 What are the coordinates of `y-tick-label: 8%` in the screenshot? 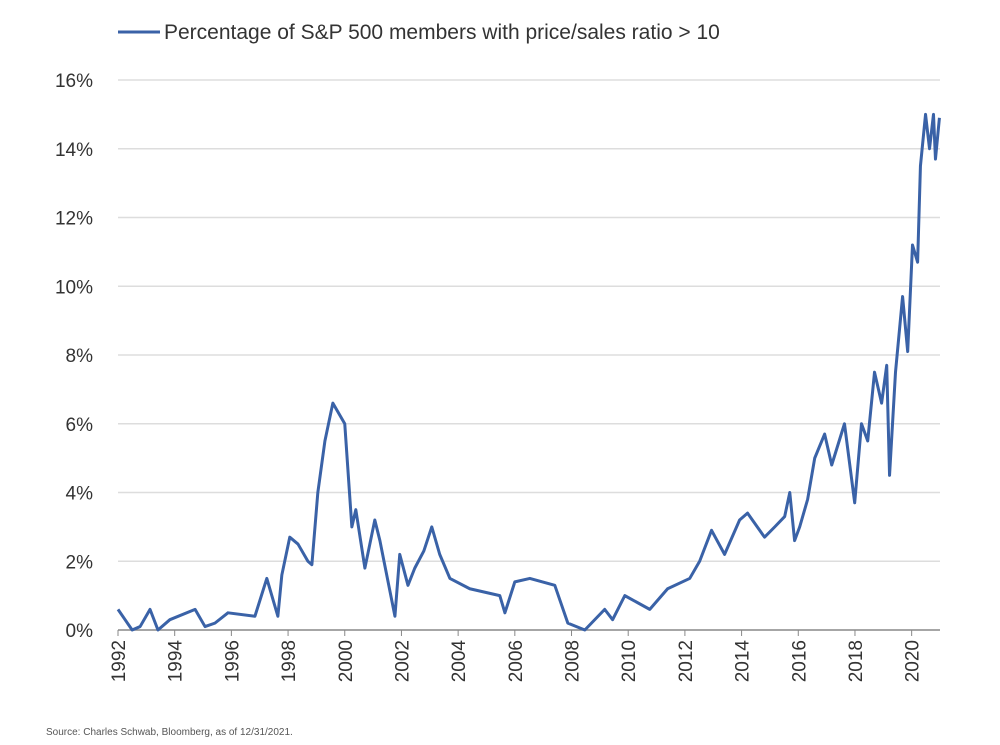 It's located at (80, 356).